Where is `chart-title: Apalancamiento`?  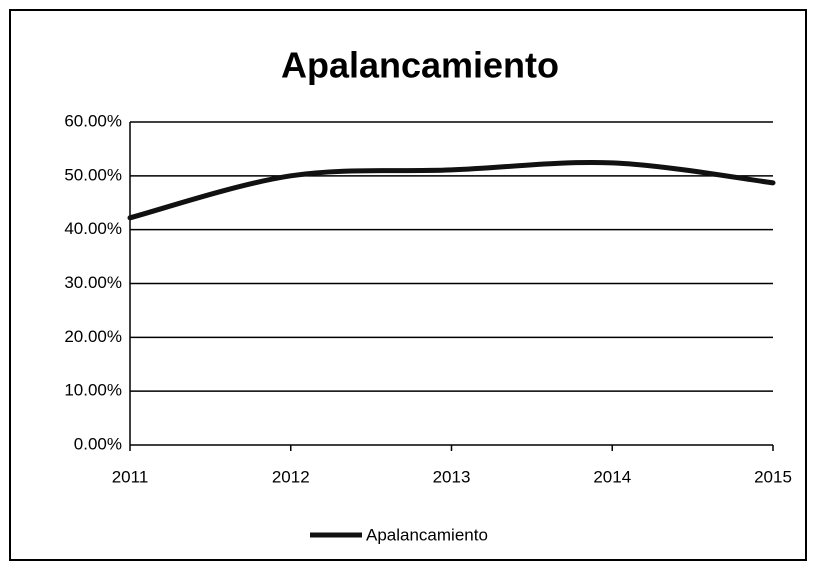 chart-title: Apalancamiento is located at coordinates (420, 65).